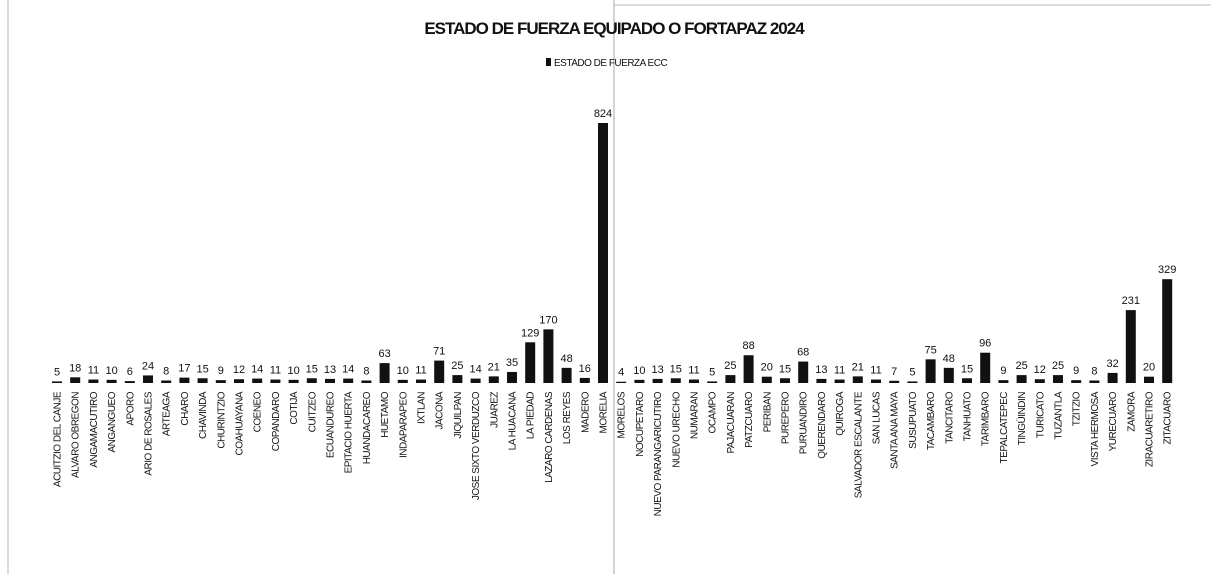 The image size is (1211, 574). I want to click on data-label: 20, so click(767, 368).